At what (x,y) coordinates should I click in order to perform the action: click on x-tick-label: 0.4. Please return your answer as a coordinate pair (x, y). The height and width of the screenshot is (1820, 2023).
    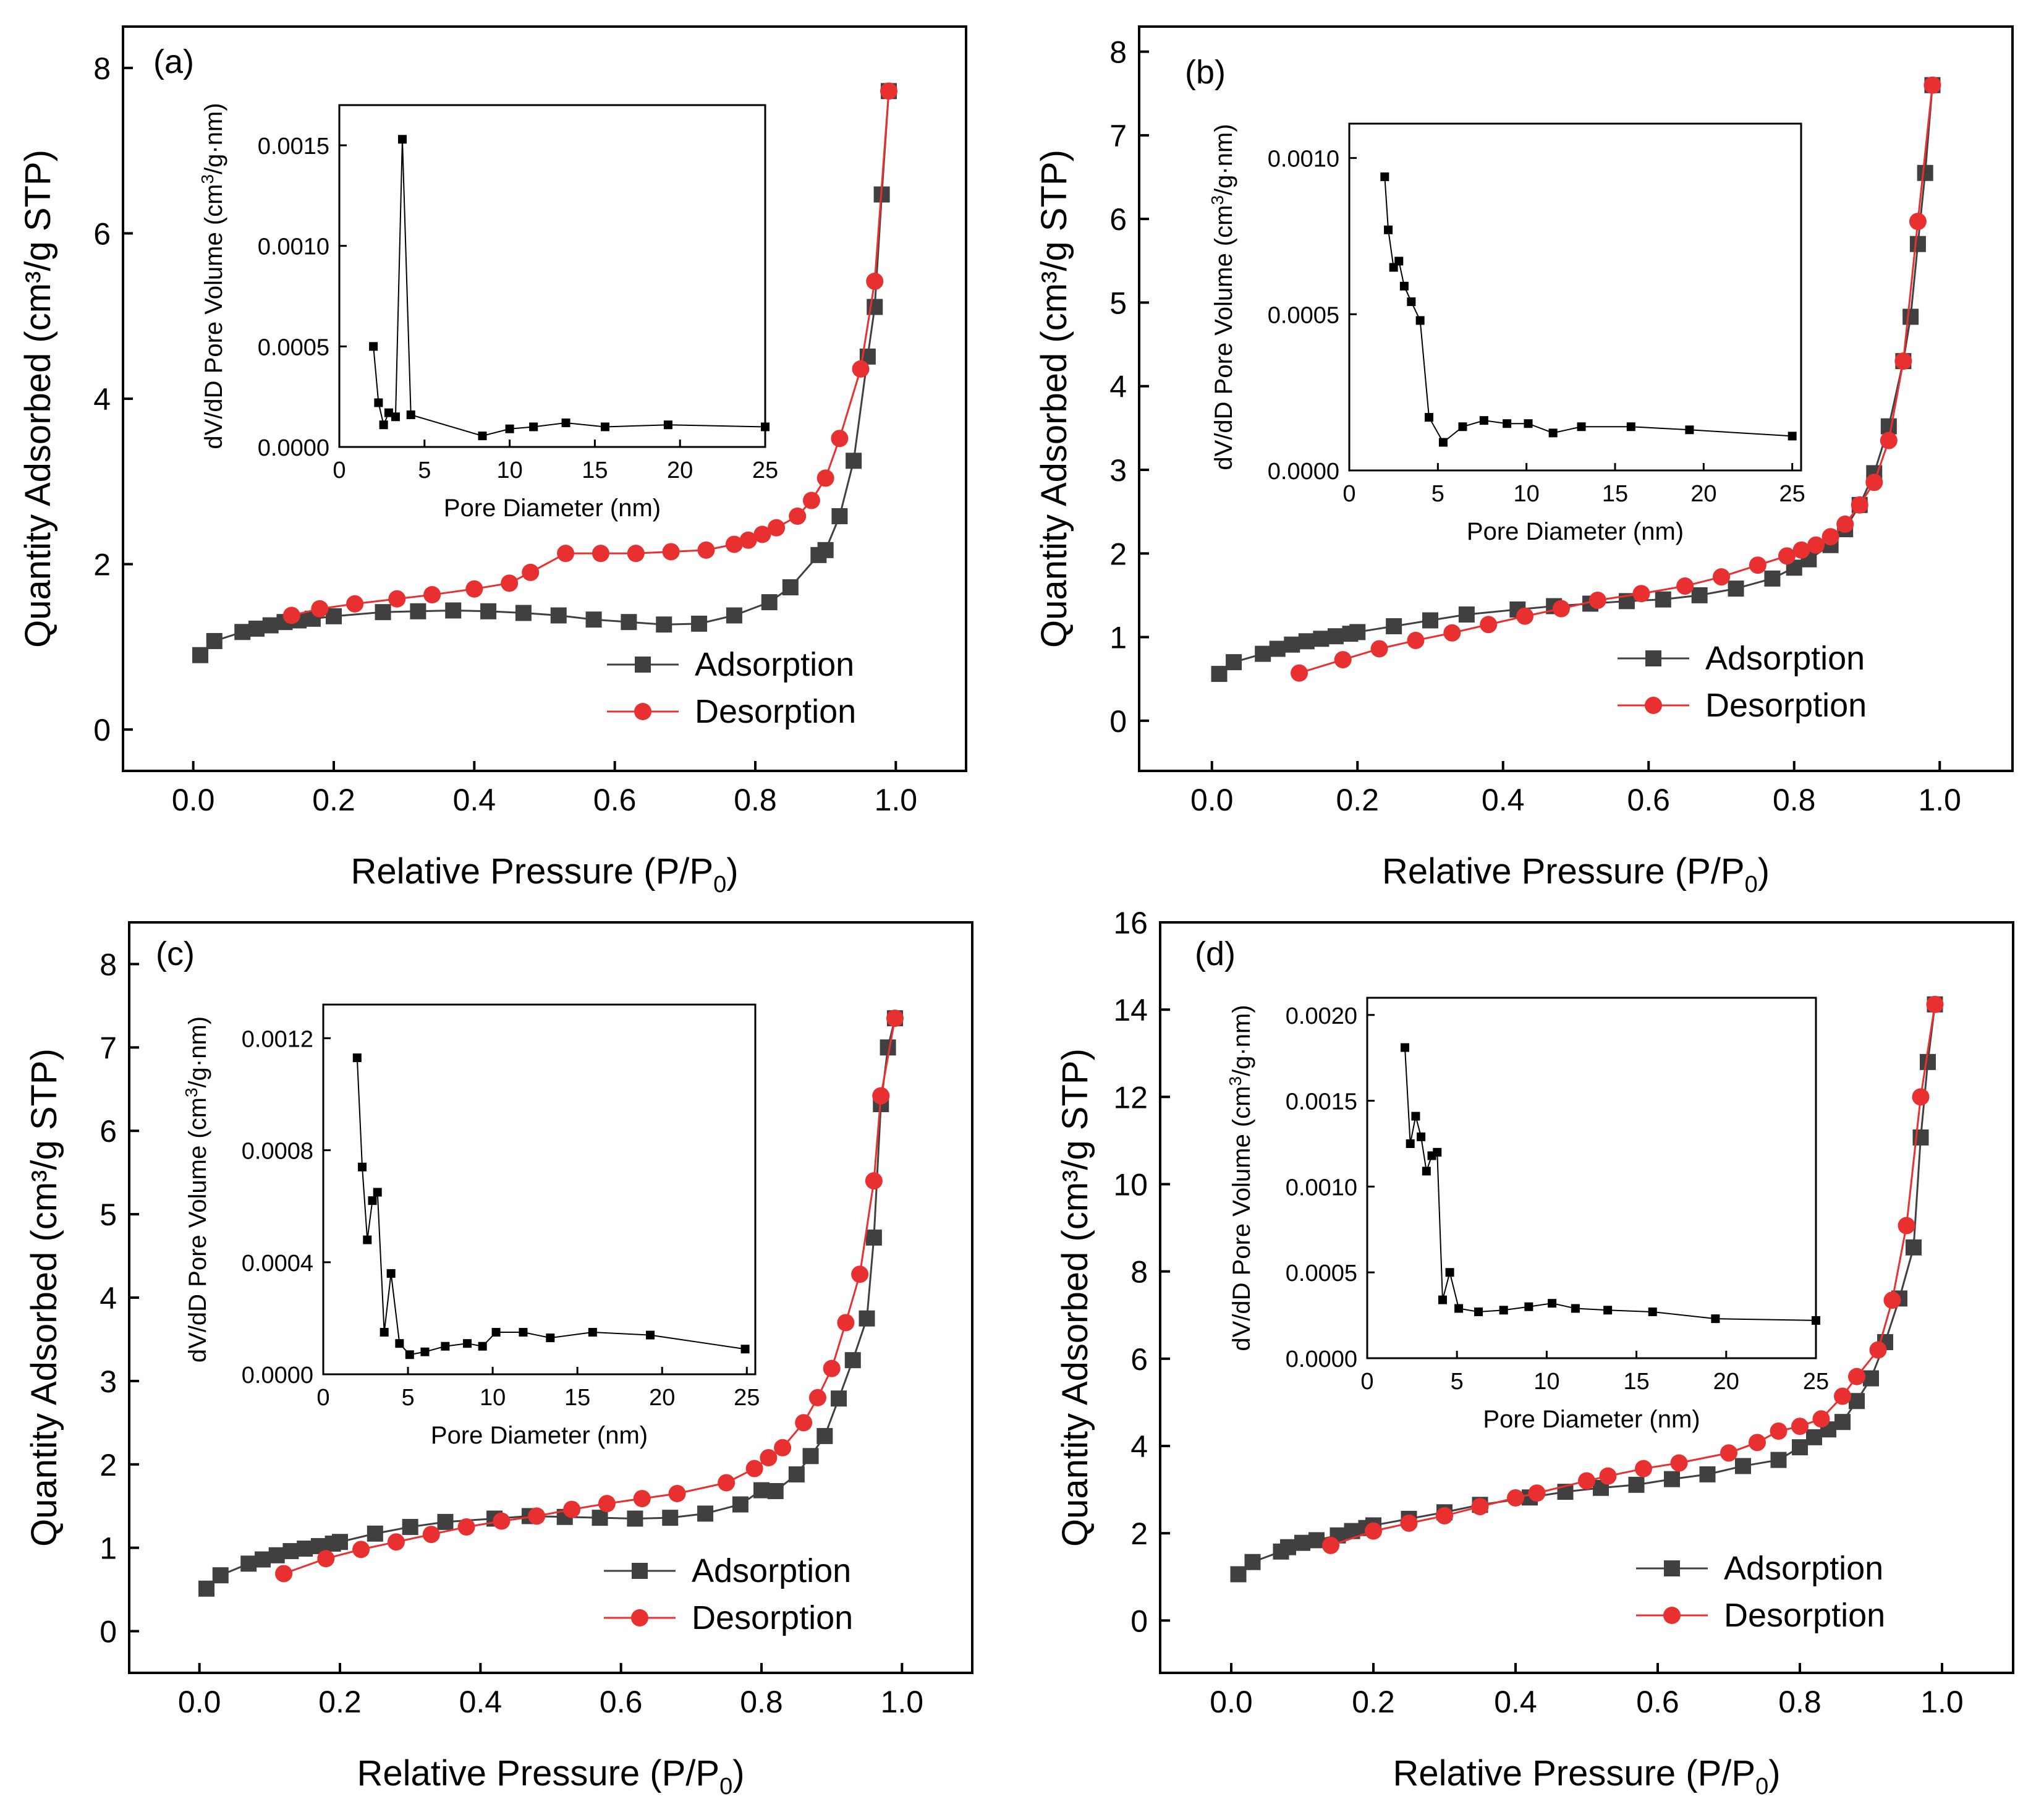
    Looking at the image, I should click on (1516, 1702).